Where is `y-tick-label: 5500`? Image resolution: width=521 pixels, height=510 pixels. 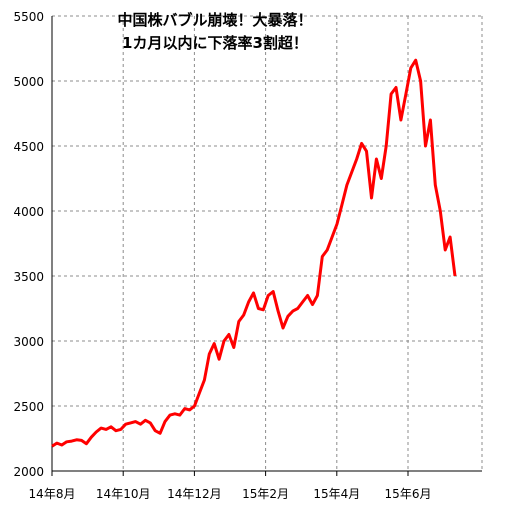 y-tick-label: 5500 is located at coordinates (28, 17).